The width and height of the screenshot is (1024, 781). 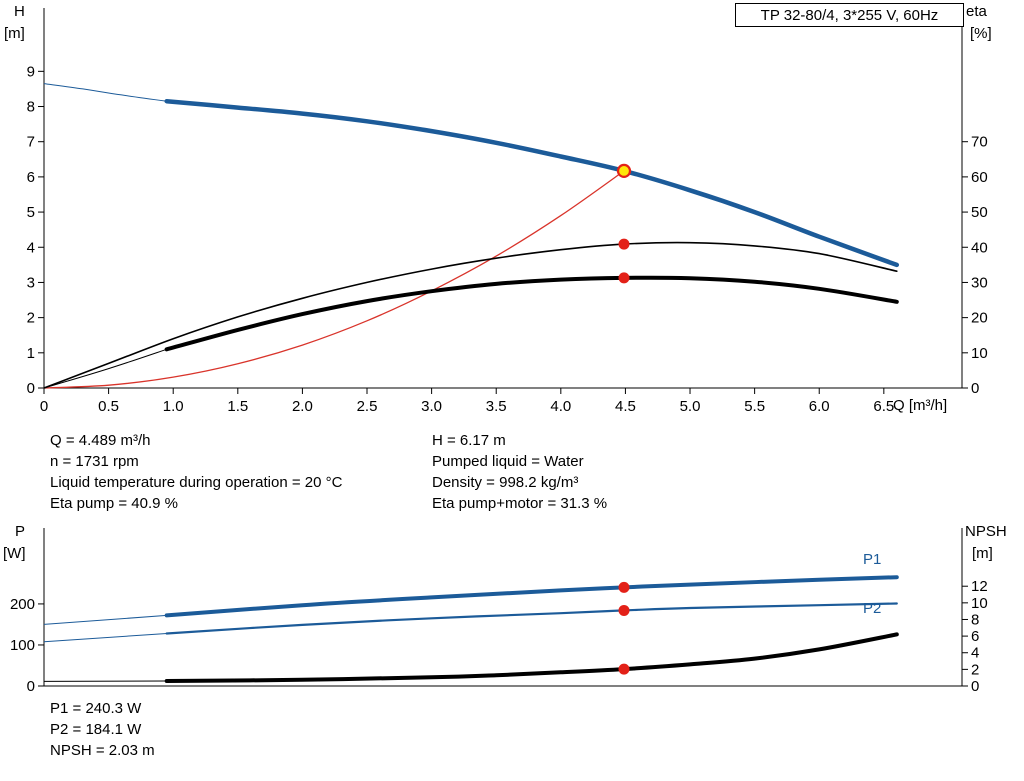 I want to click on y-right-tick-label: 2, so click(x=975, y=669).